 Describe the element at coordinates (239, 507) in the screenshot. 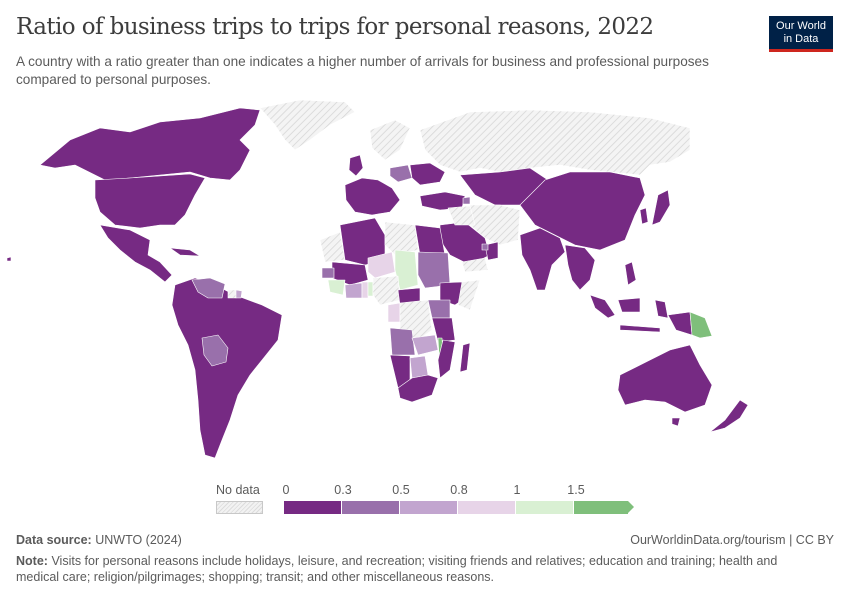

I see `legend-no-data-swatch` at that location.